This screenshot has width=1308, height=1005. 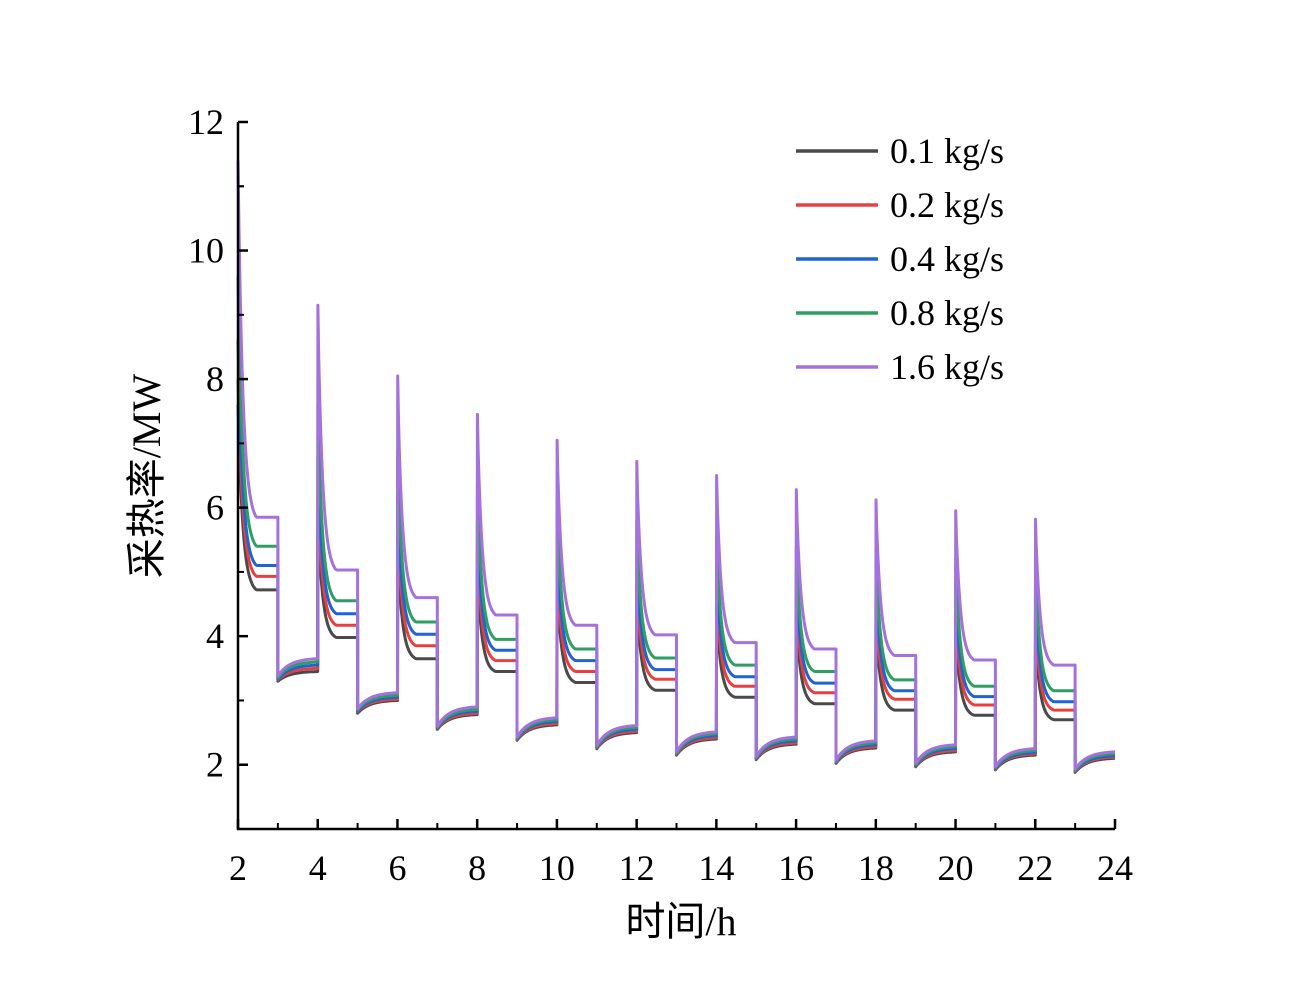 What do you see at coordinates (215, 765) in the screenshot?
I see `y-tick-label: 2` at bounding box center [215, 765].